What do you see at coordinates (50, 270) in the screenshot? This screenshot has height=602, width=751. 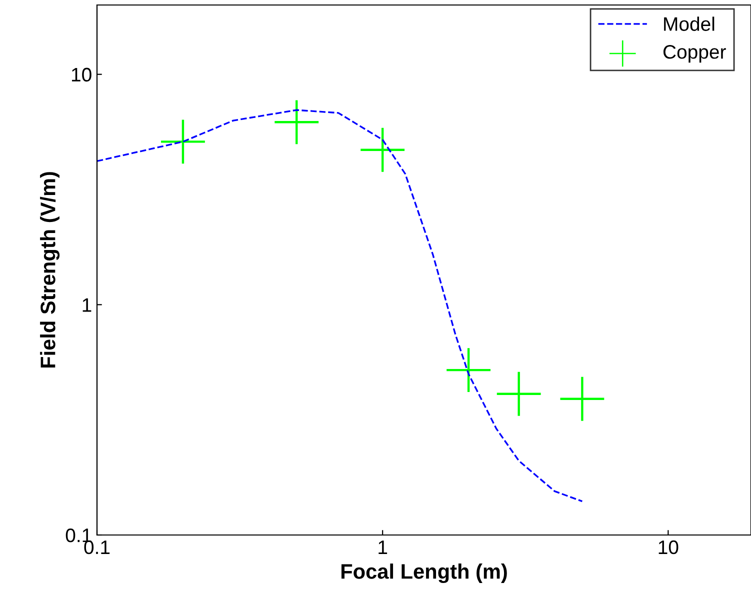 I see `y-axis-title: Field Strength (V/m)` at bounding box center [50, 270].